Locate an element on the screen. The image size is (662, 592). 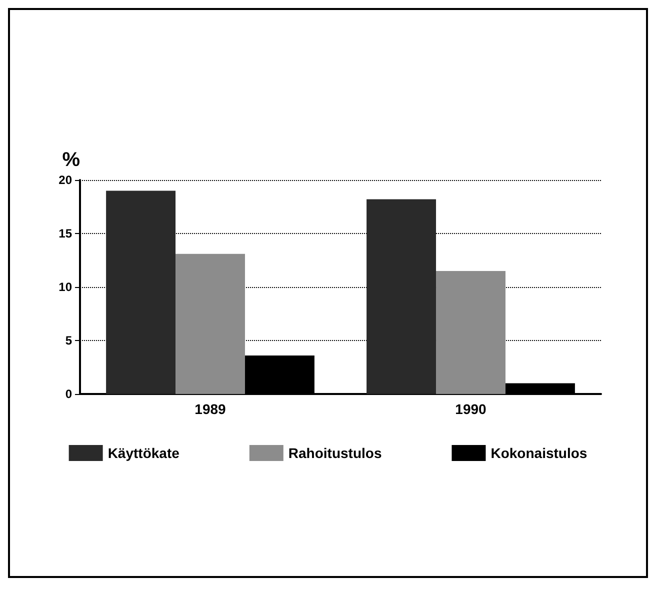
legend-label: Kokonaistulos is located at coordinates (539, 453).